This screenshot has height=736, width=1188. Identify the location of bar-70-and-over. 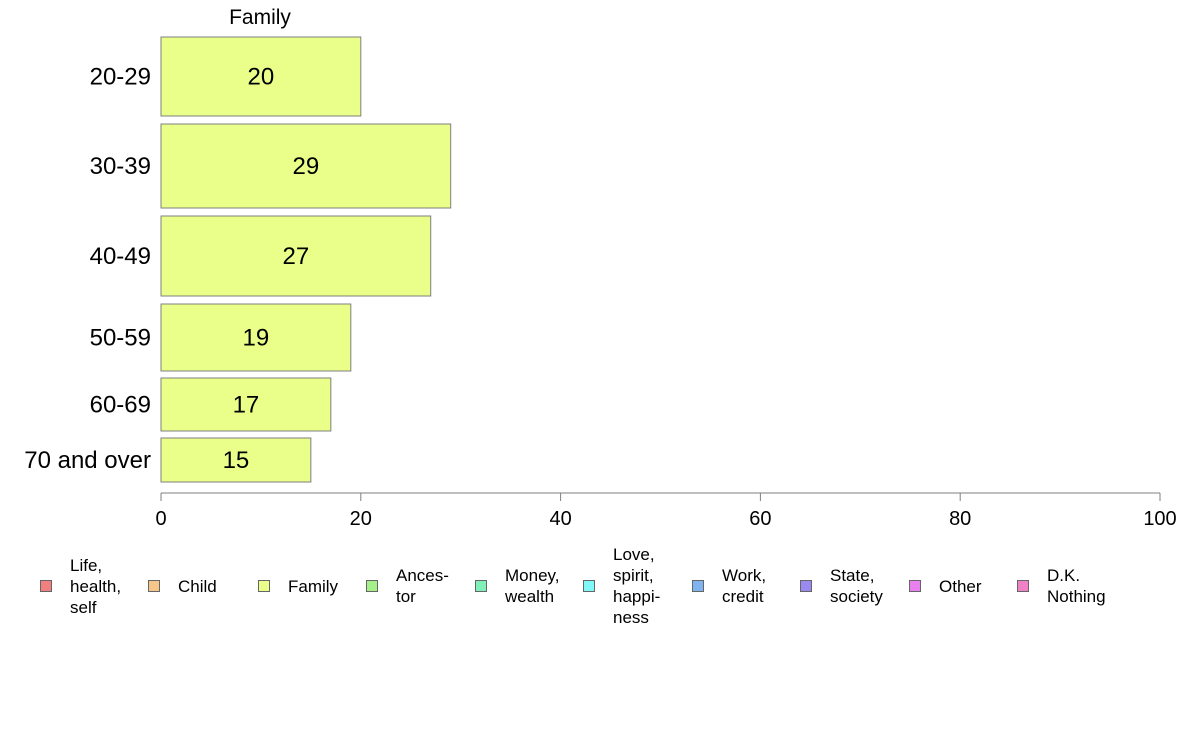
(236, 460).